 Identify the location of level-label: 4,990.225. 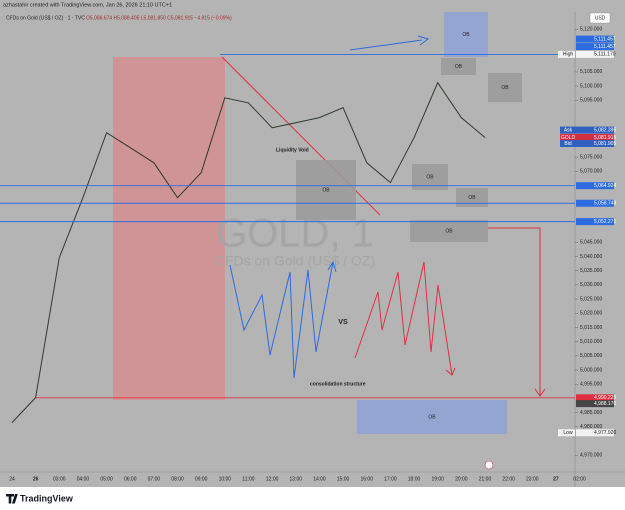
(605, 398).